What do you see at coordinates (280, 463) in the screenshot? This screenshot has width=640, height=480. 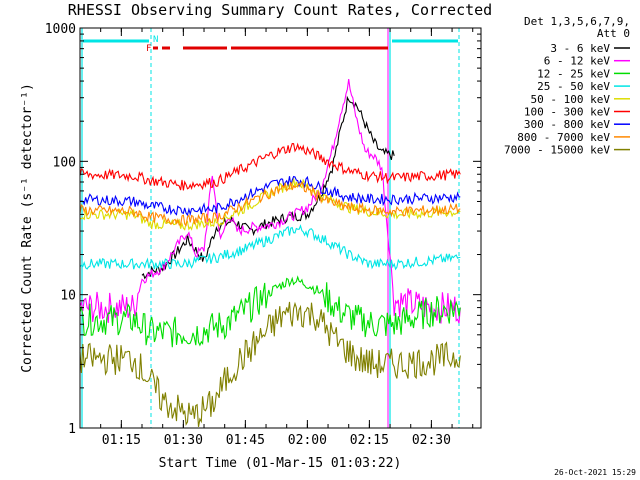 I see `x-axis-label: Start Time (01-Mar-15 01:03:22)` at bounding box center [280, 463].